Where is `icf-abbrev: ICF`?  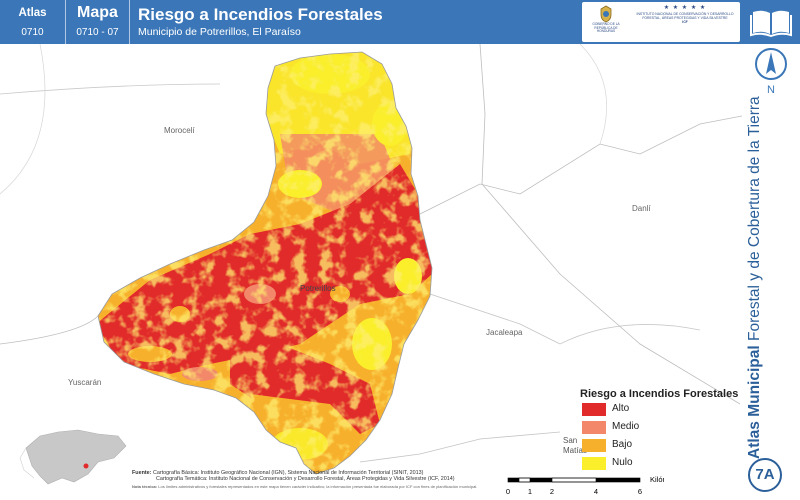
icf-abbrev: ICF is located at coordinates (685, 22).